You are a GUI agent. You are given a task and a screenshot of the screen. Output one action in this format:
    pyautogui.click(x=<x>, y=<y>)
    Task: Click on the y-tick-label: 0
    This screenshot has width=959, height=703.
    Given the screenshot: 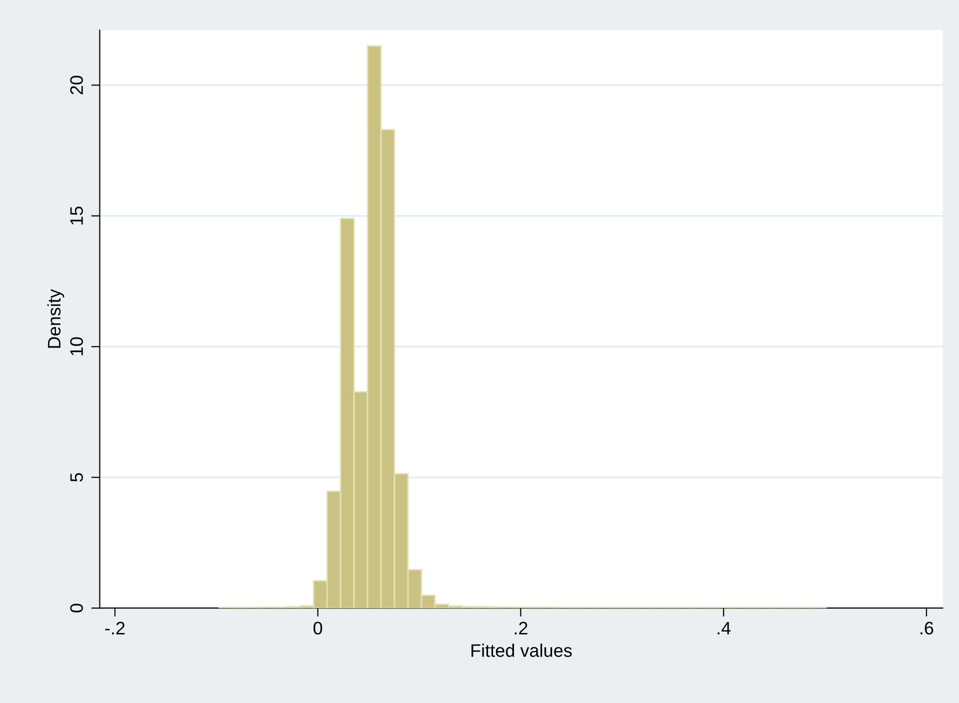 What is the action you would take?
    pyautogui.click(x=76, y=608)
    